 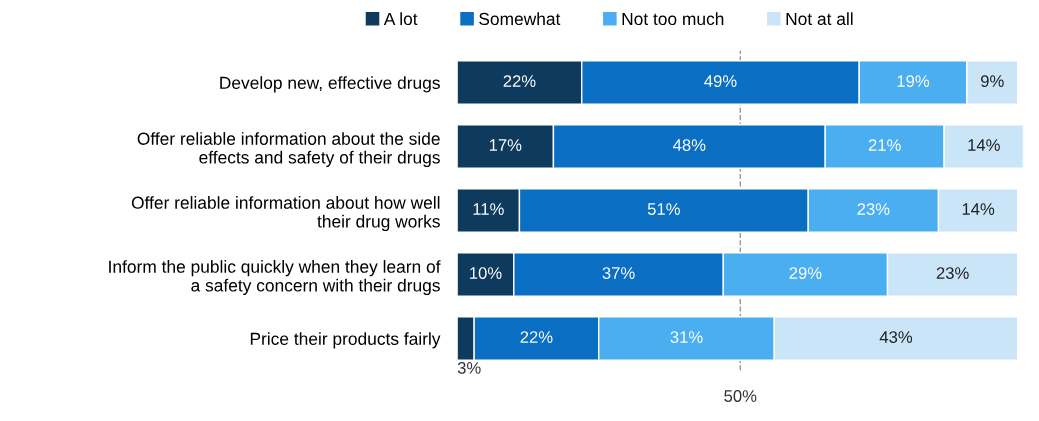 I want to click on legend-label: A lot, so click(x=400, y=19).